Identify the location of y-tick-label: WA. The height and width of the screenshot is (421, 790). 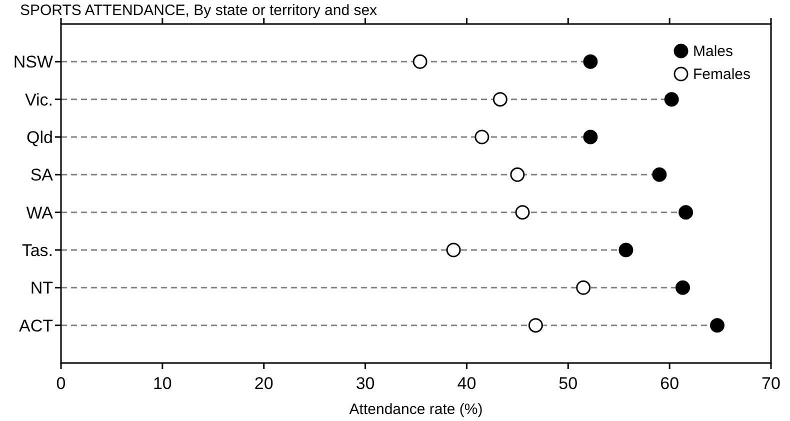
(40, 212).